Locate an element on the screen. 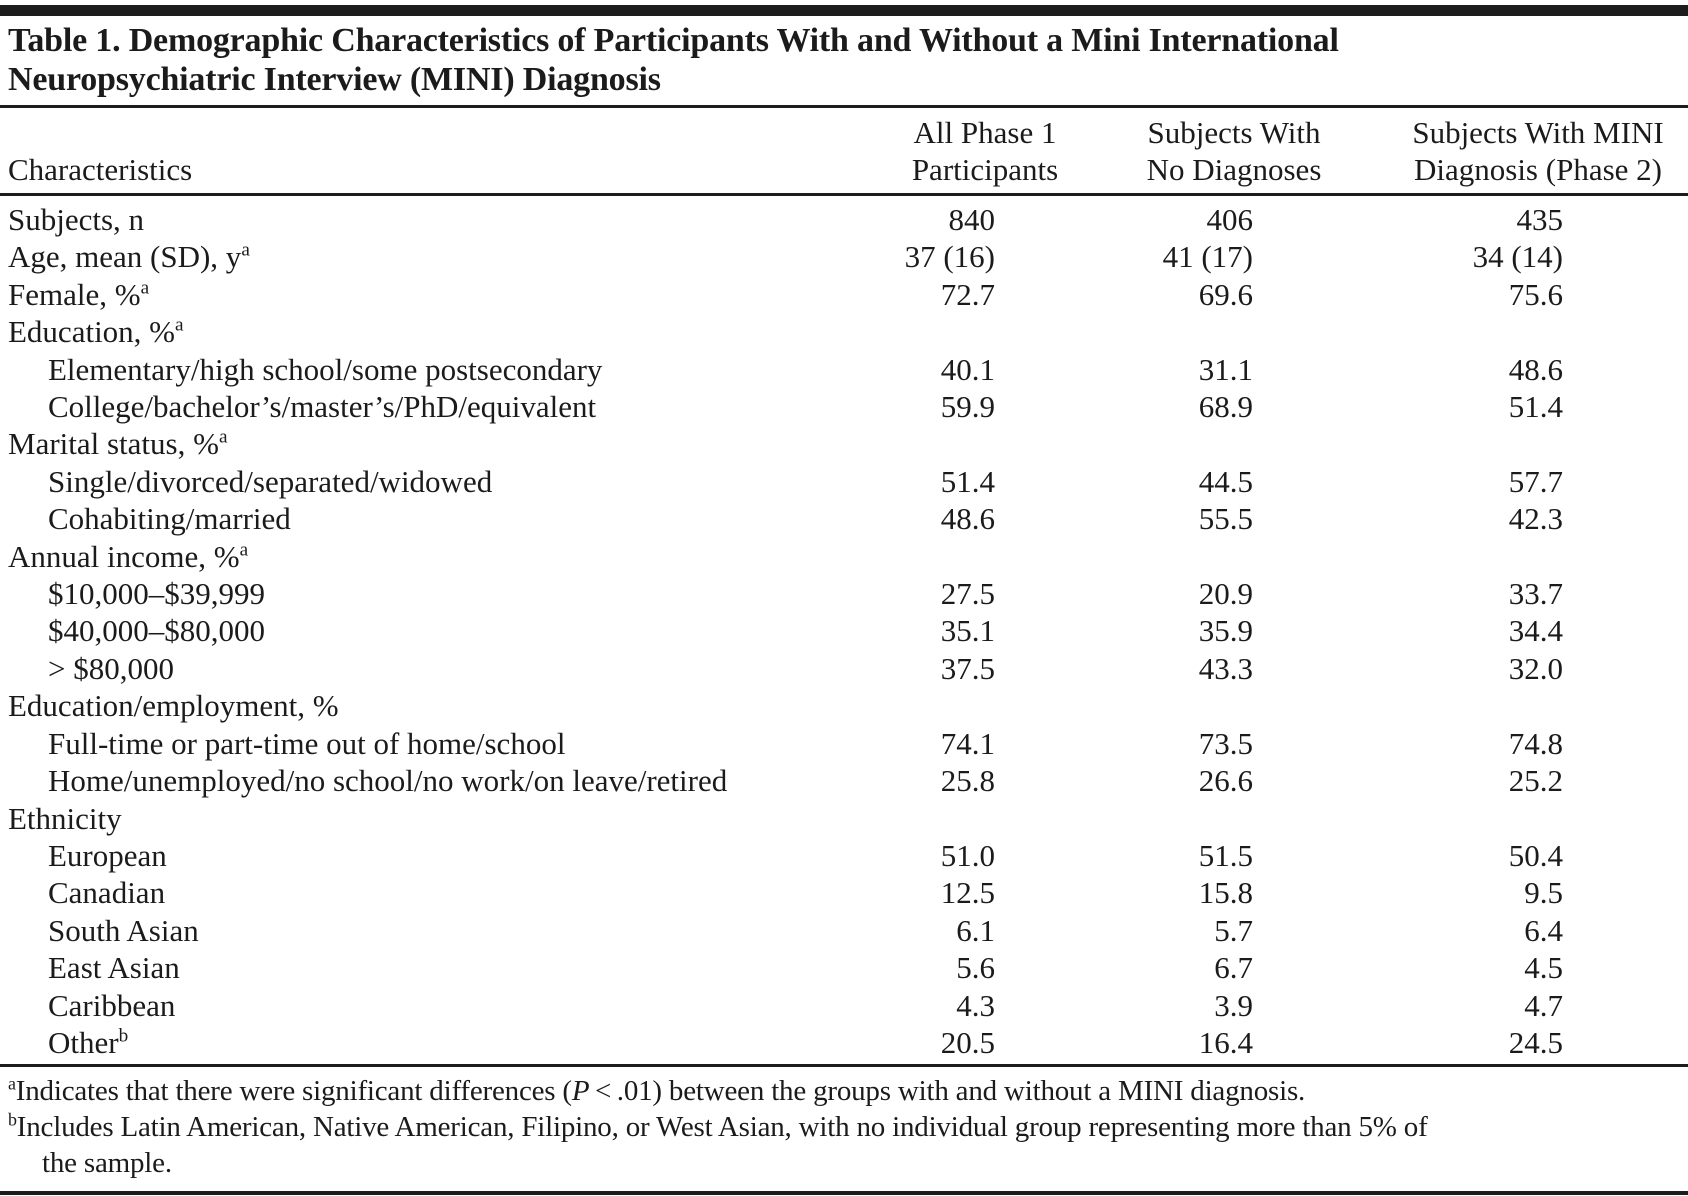  row-label-text: Subjects, n is located at coordinates (76, 219).